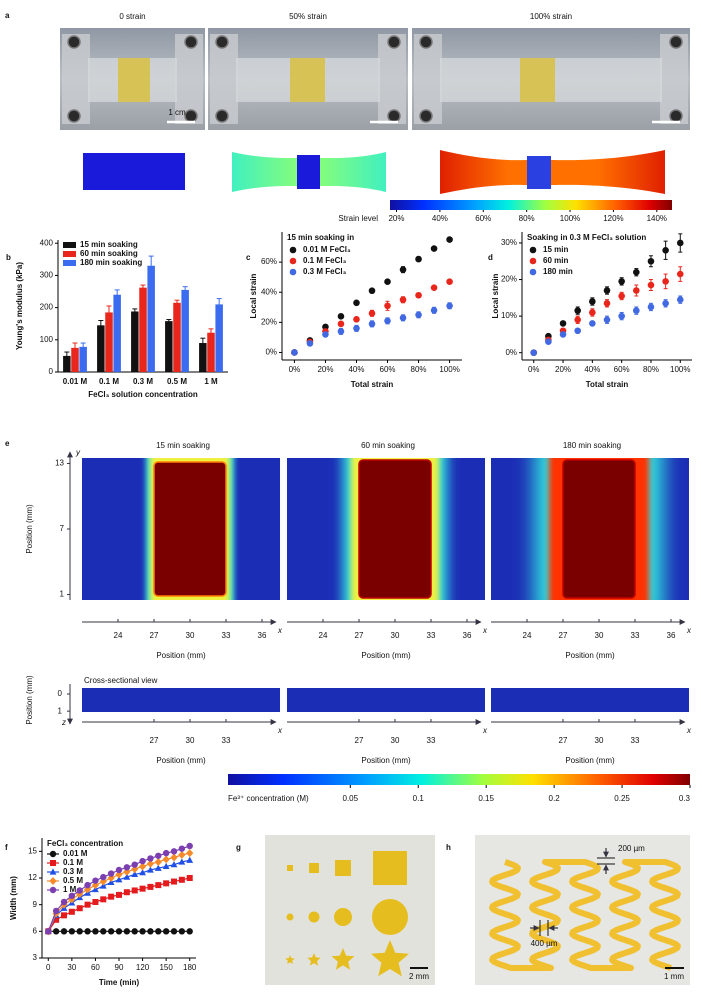 The width and height of the screenshot is (702, 1000). I want to click on legend-label: 0.1 M FeCl₃, so click(325, 260).